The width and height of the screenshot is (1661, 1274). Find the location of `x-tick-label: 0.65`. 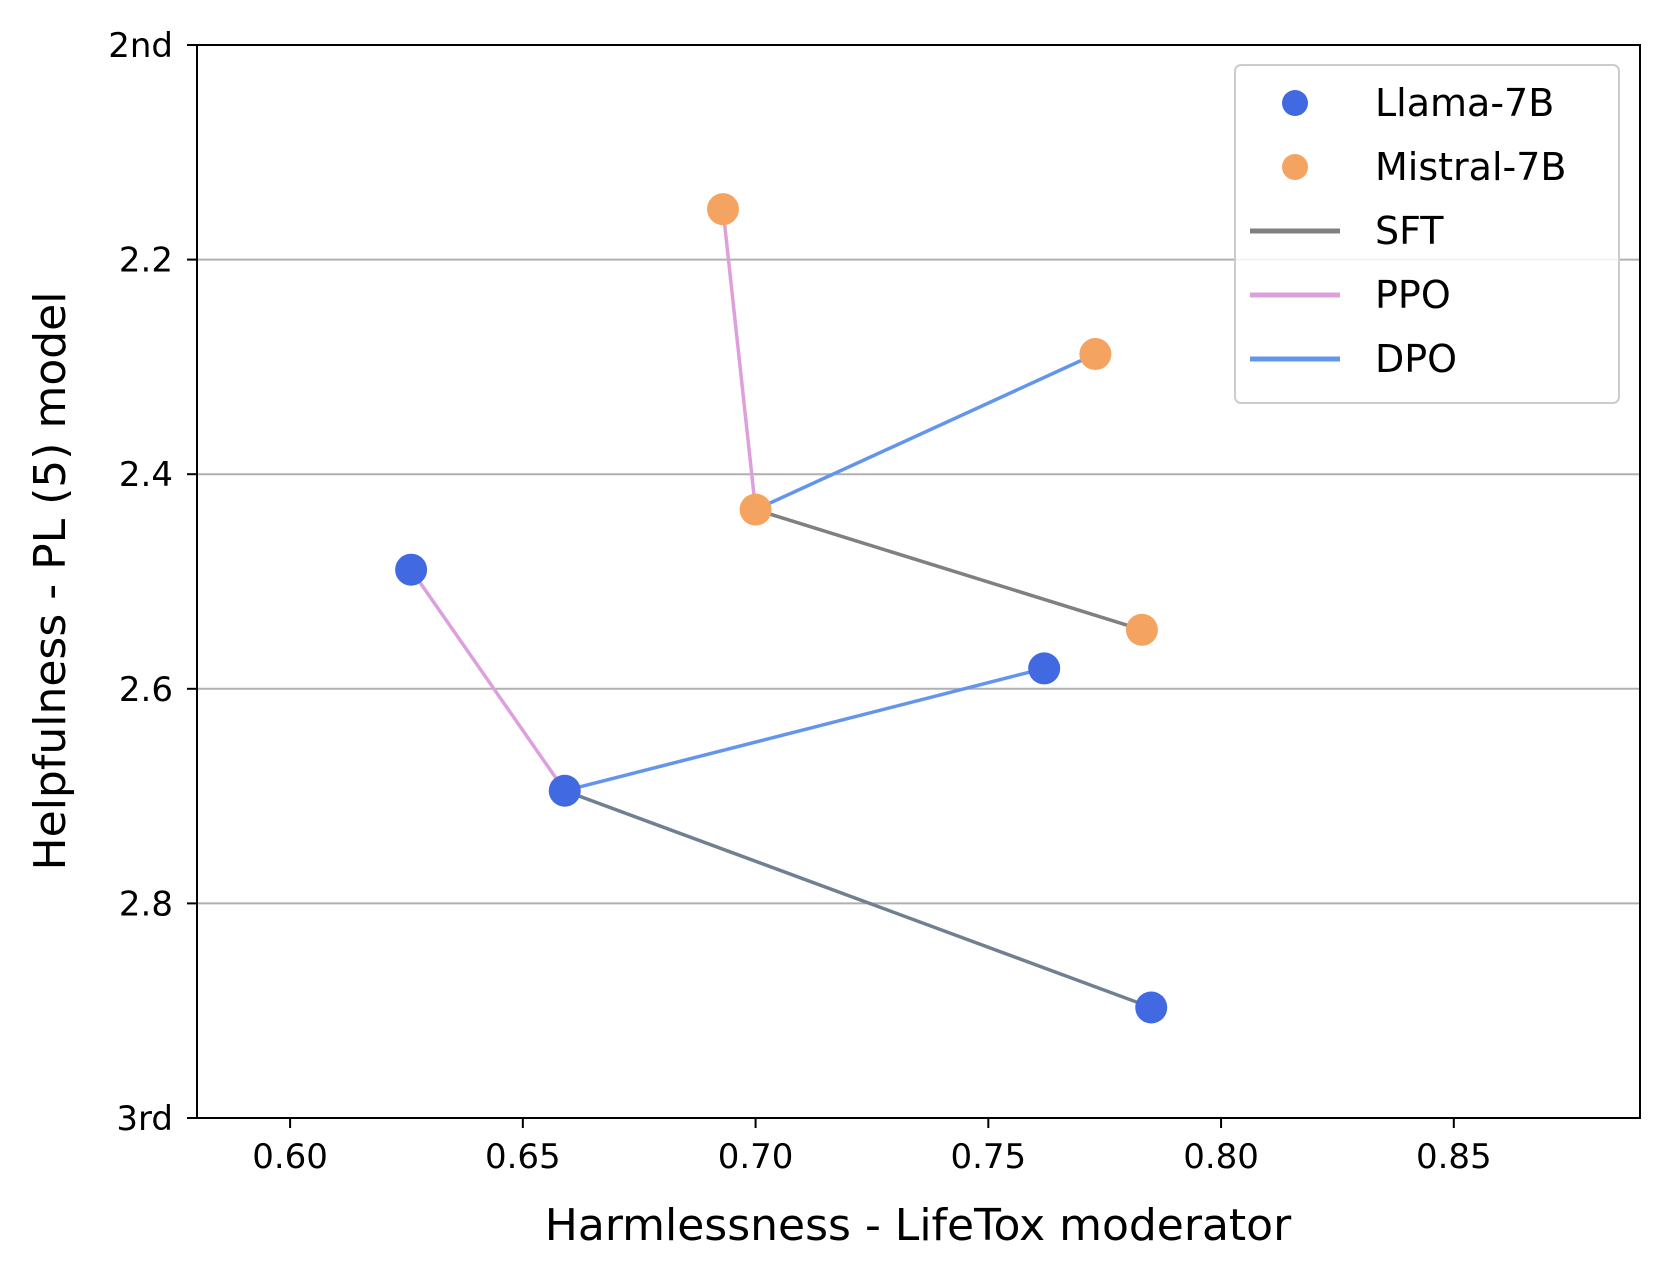

x-tick-label: 0.65 is located at coordinates (523, 1157).